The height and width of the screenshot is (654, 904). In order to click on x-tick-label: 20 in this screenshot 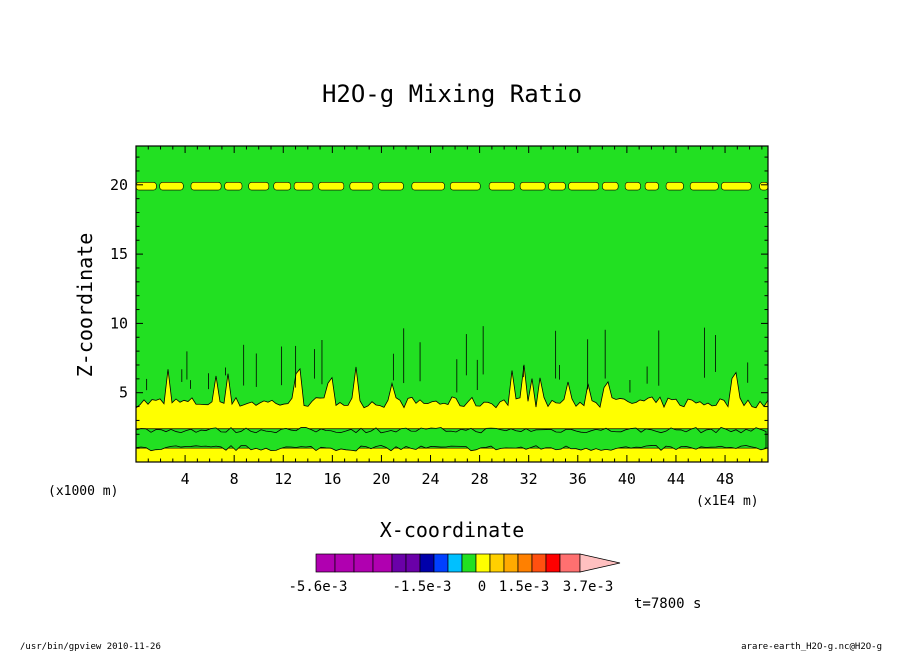, I will do `click(381, 479)`.